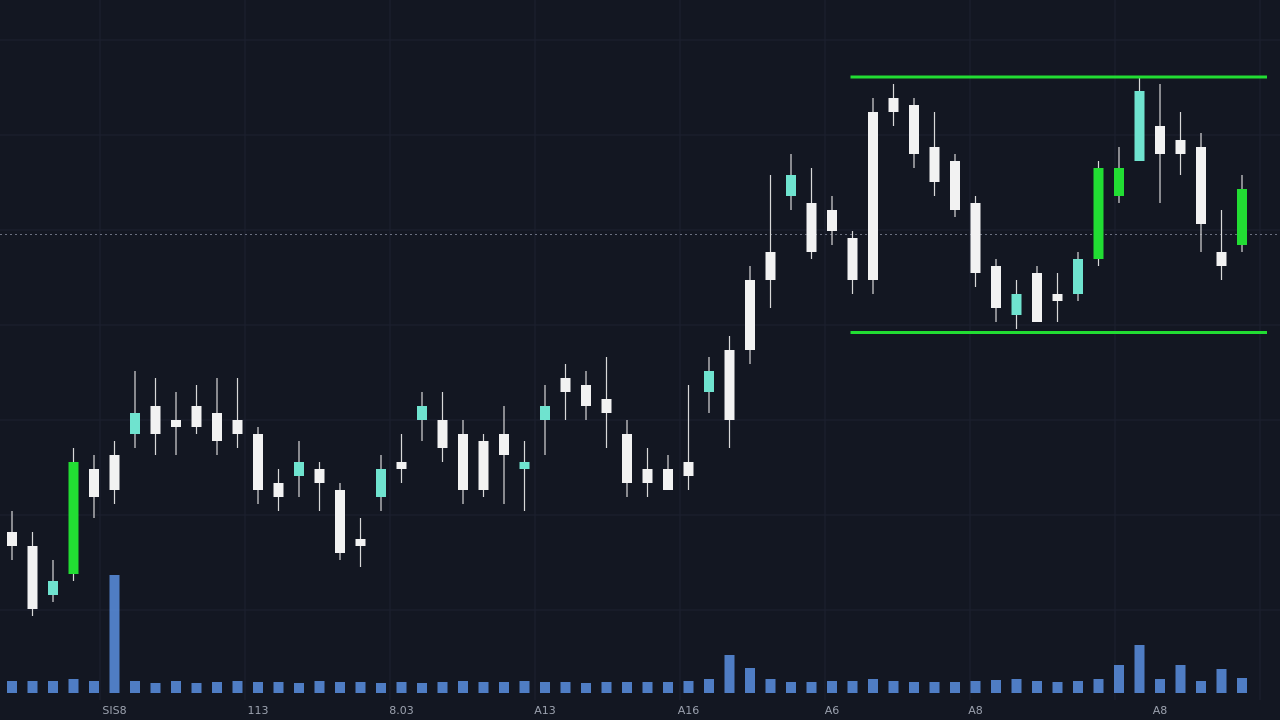 The height and width of the screenshot is (720, 1280). I want to click on x-tick-label: A6, so click(832, 710).